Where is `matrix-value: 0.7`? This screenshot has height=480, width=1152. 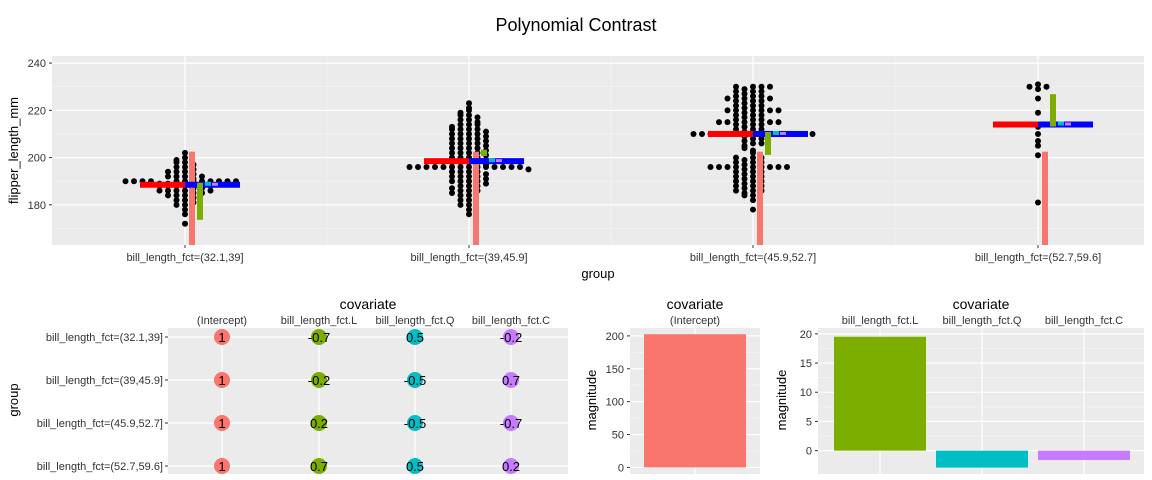
matrix-value: 0.7 is located at coordinates (319, 466).